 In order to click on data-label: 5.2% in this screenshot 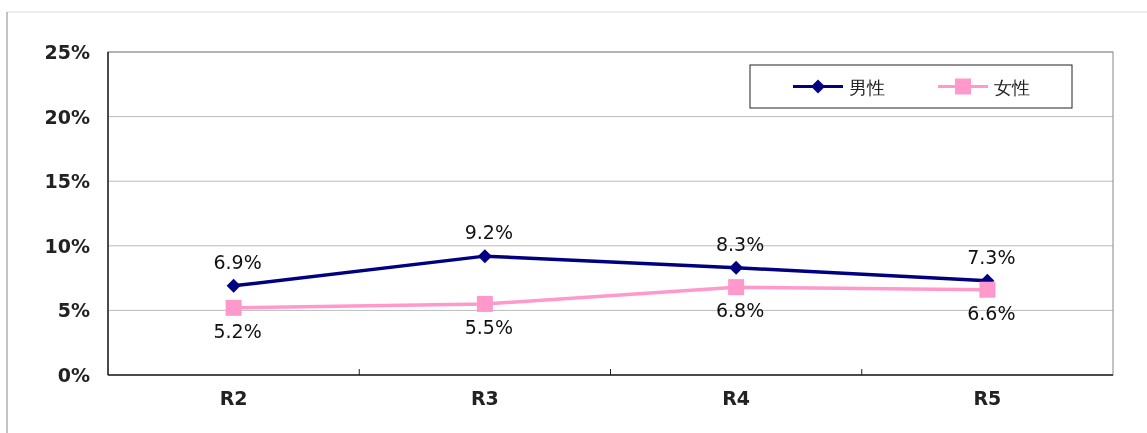, I will do `click(237, 330)`.